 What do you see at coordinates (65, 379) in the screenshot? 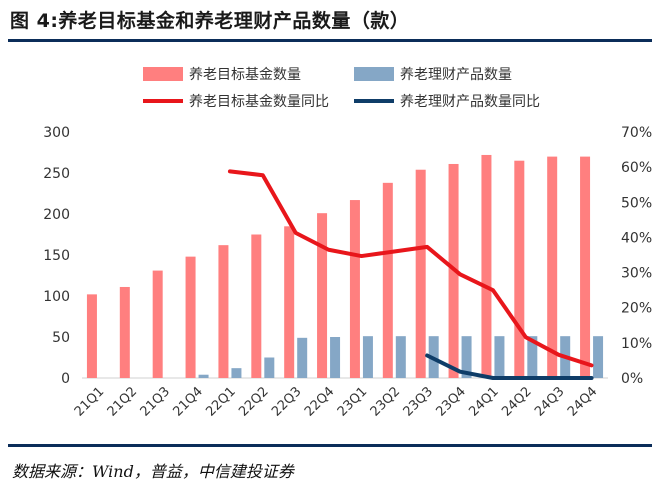
I see `y-left-tick-label: 0` at bounding box center [65, 379].